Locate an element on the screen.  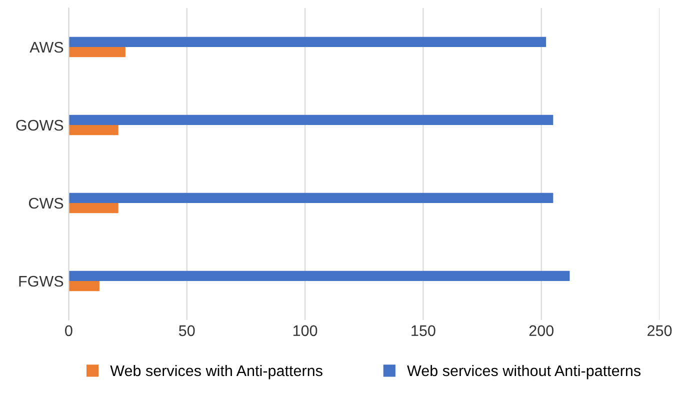
y-tick-label: GOWS is located at coordinates (40, 125).